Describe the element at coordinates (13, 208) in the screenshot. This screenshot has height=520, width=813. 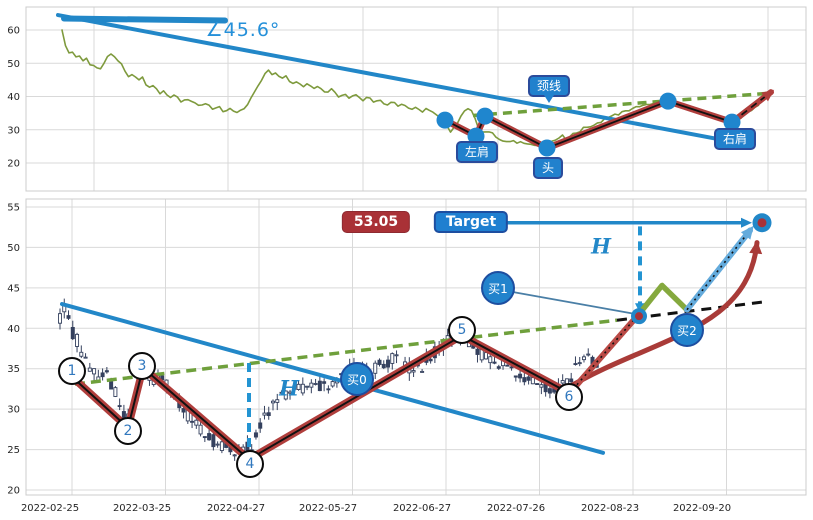
I see `svg-text: 55` at that location.